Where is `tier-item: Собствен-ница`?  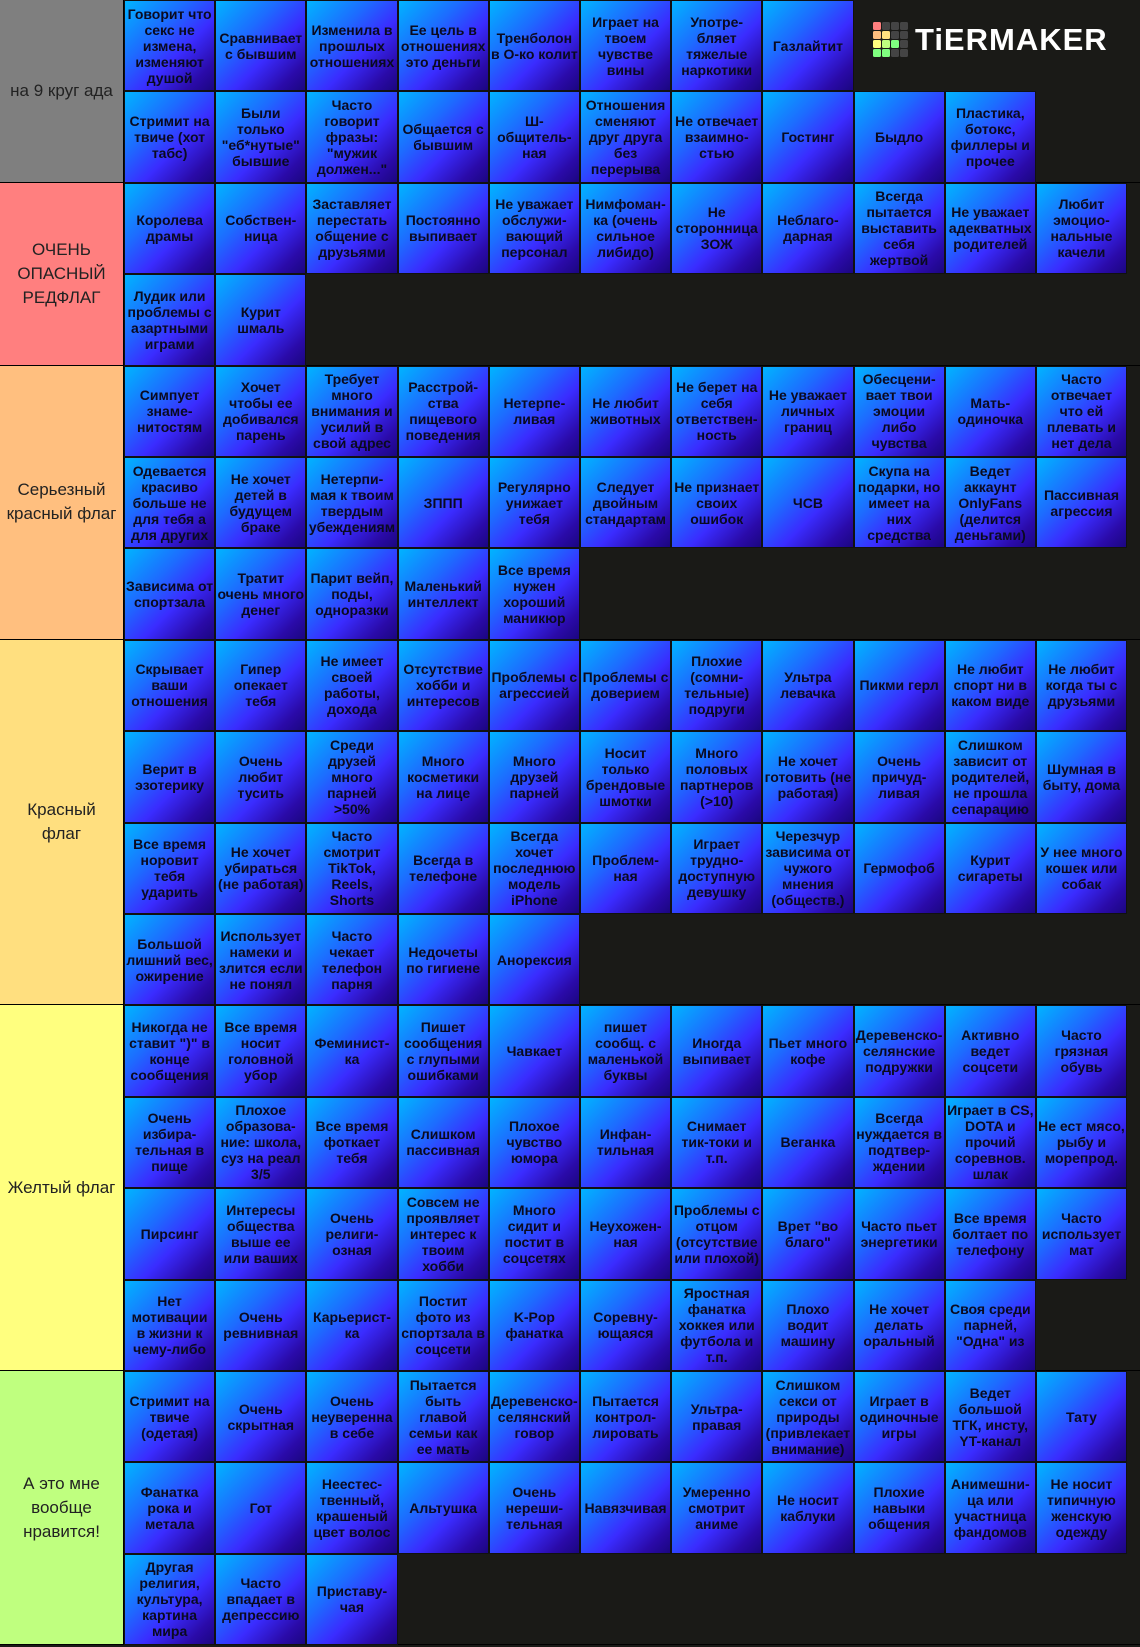 tier-item: Собствен-ница is located at coordinates (261, 228).